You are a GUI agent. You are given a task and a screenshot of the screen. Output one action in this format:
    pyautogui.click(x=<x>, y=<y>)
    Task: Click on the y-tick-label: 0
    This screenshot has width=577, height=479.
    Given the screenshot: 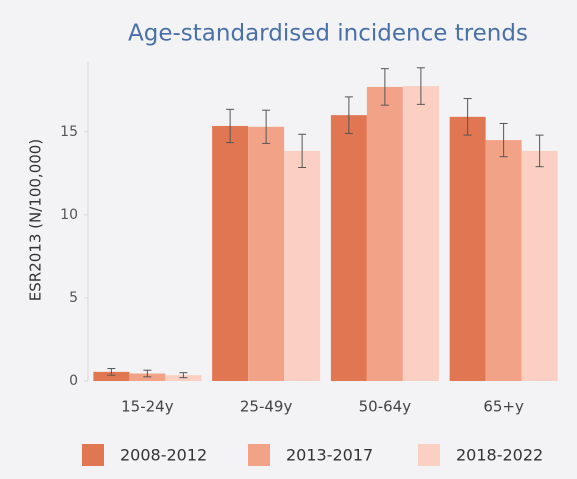 What is the action you would take?
    pyautogui.click(x=73, y=381)
    